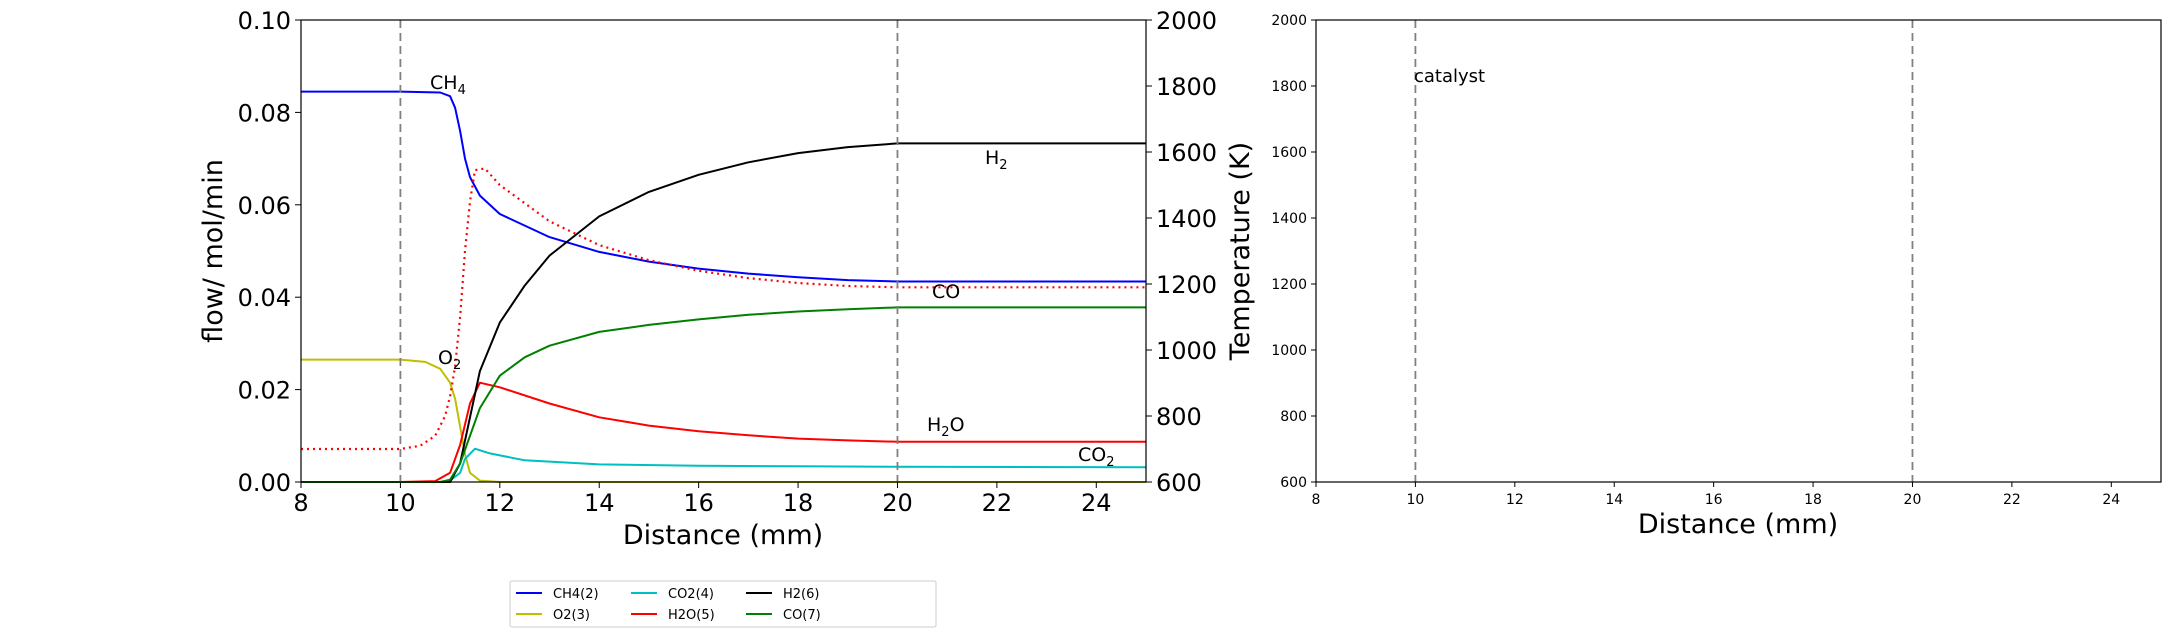 The height and width of the screenshot is (636, 2173). Describe the element at coordinates (264, 298) in the screenshot. I see `y-tick-label: 0.04` at that location.